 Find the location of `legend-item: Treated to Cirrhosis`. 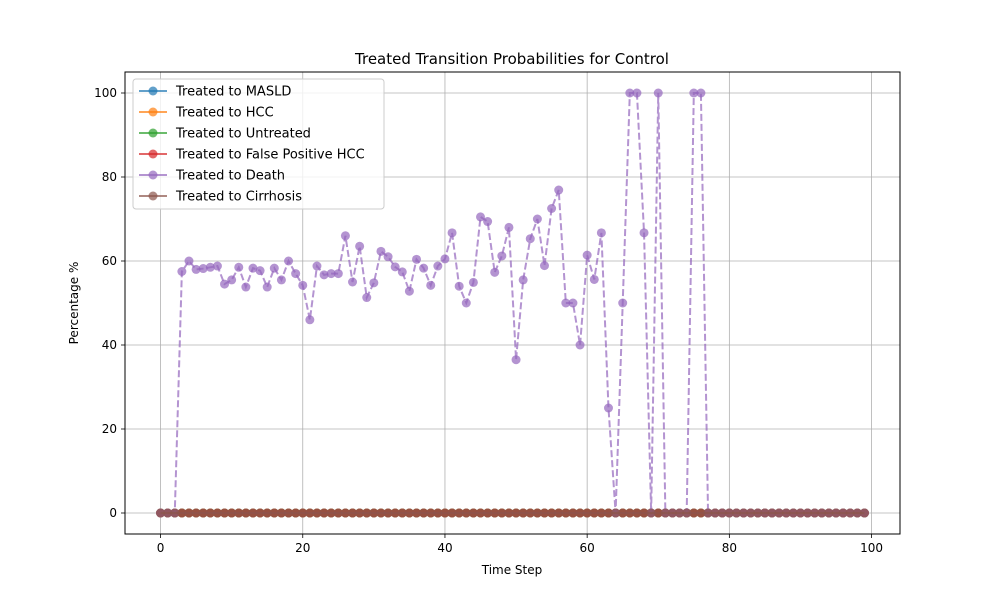

legend-item: Treated to Cirrhosis is located at coordinates (220, 197).